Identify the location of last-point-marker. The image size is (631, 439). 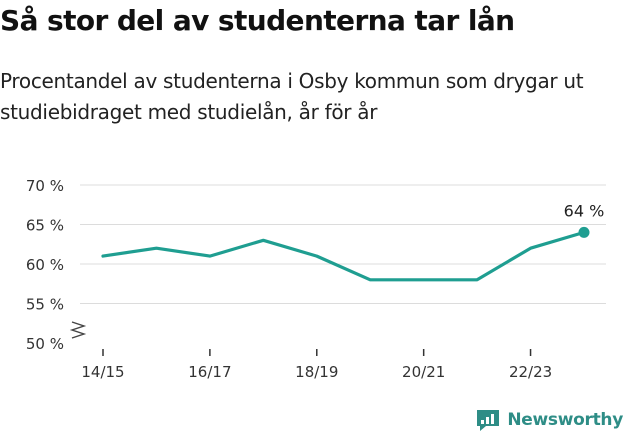
(584, 232).